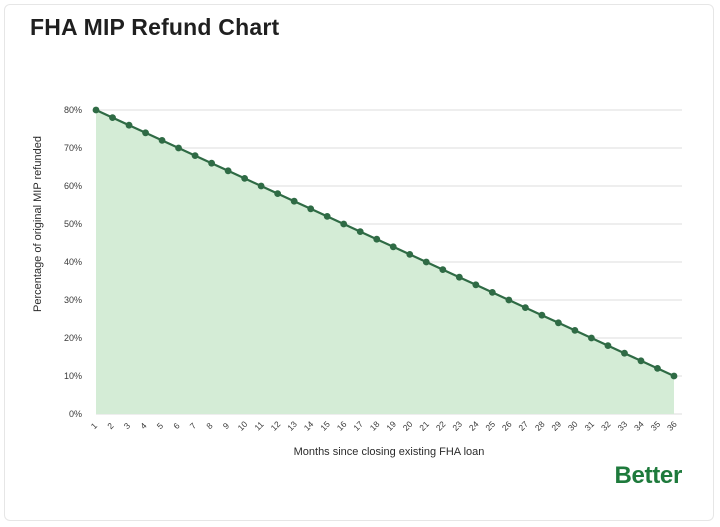 The height and width of the screenshot is (527, 720). I want to click on x-tick-label: 36, so click(672, 426).